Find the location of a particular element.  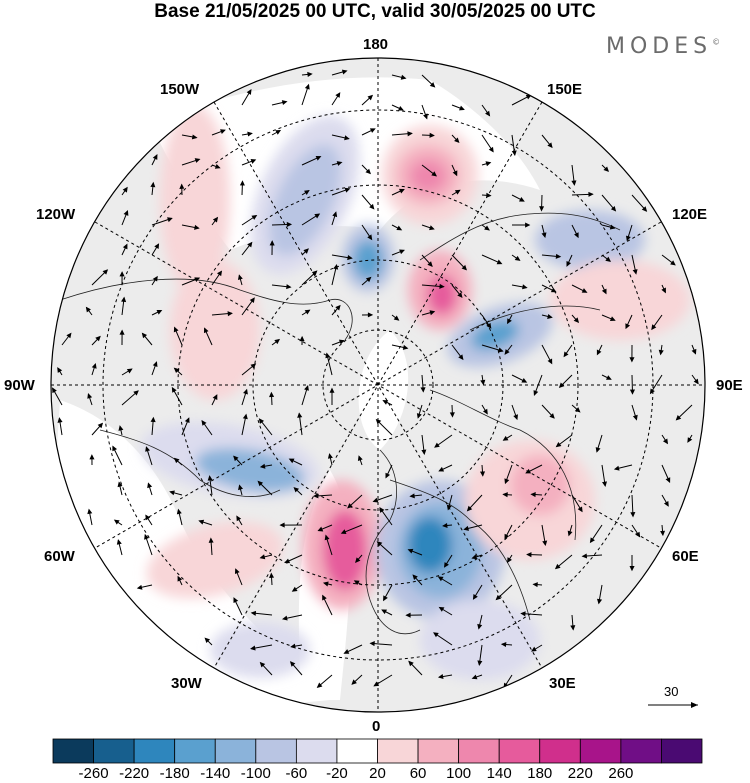

colorbar-tick-label: 20 is located at coordinates (377, 773).